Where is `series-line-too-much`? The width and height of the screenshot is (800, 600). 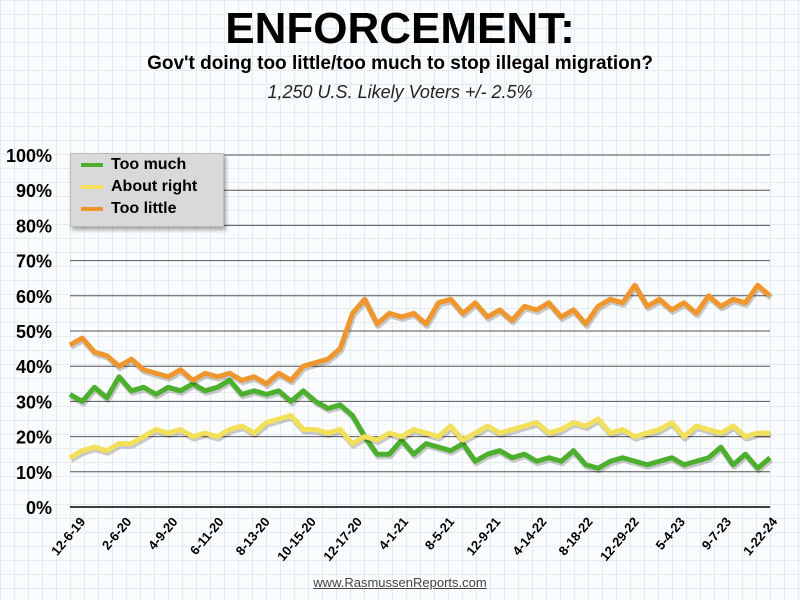
series-line-too-much is located at coordinates (420, 422).